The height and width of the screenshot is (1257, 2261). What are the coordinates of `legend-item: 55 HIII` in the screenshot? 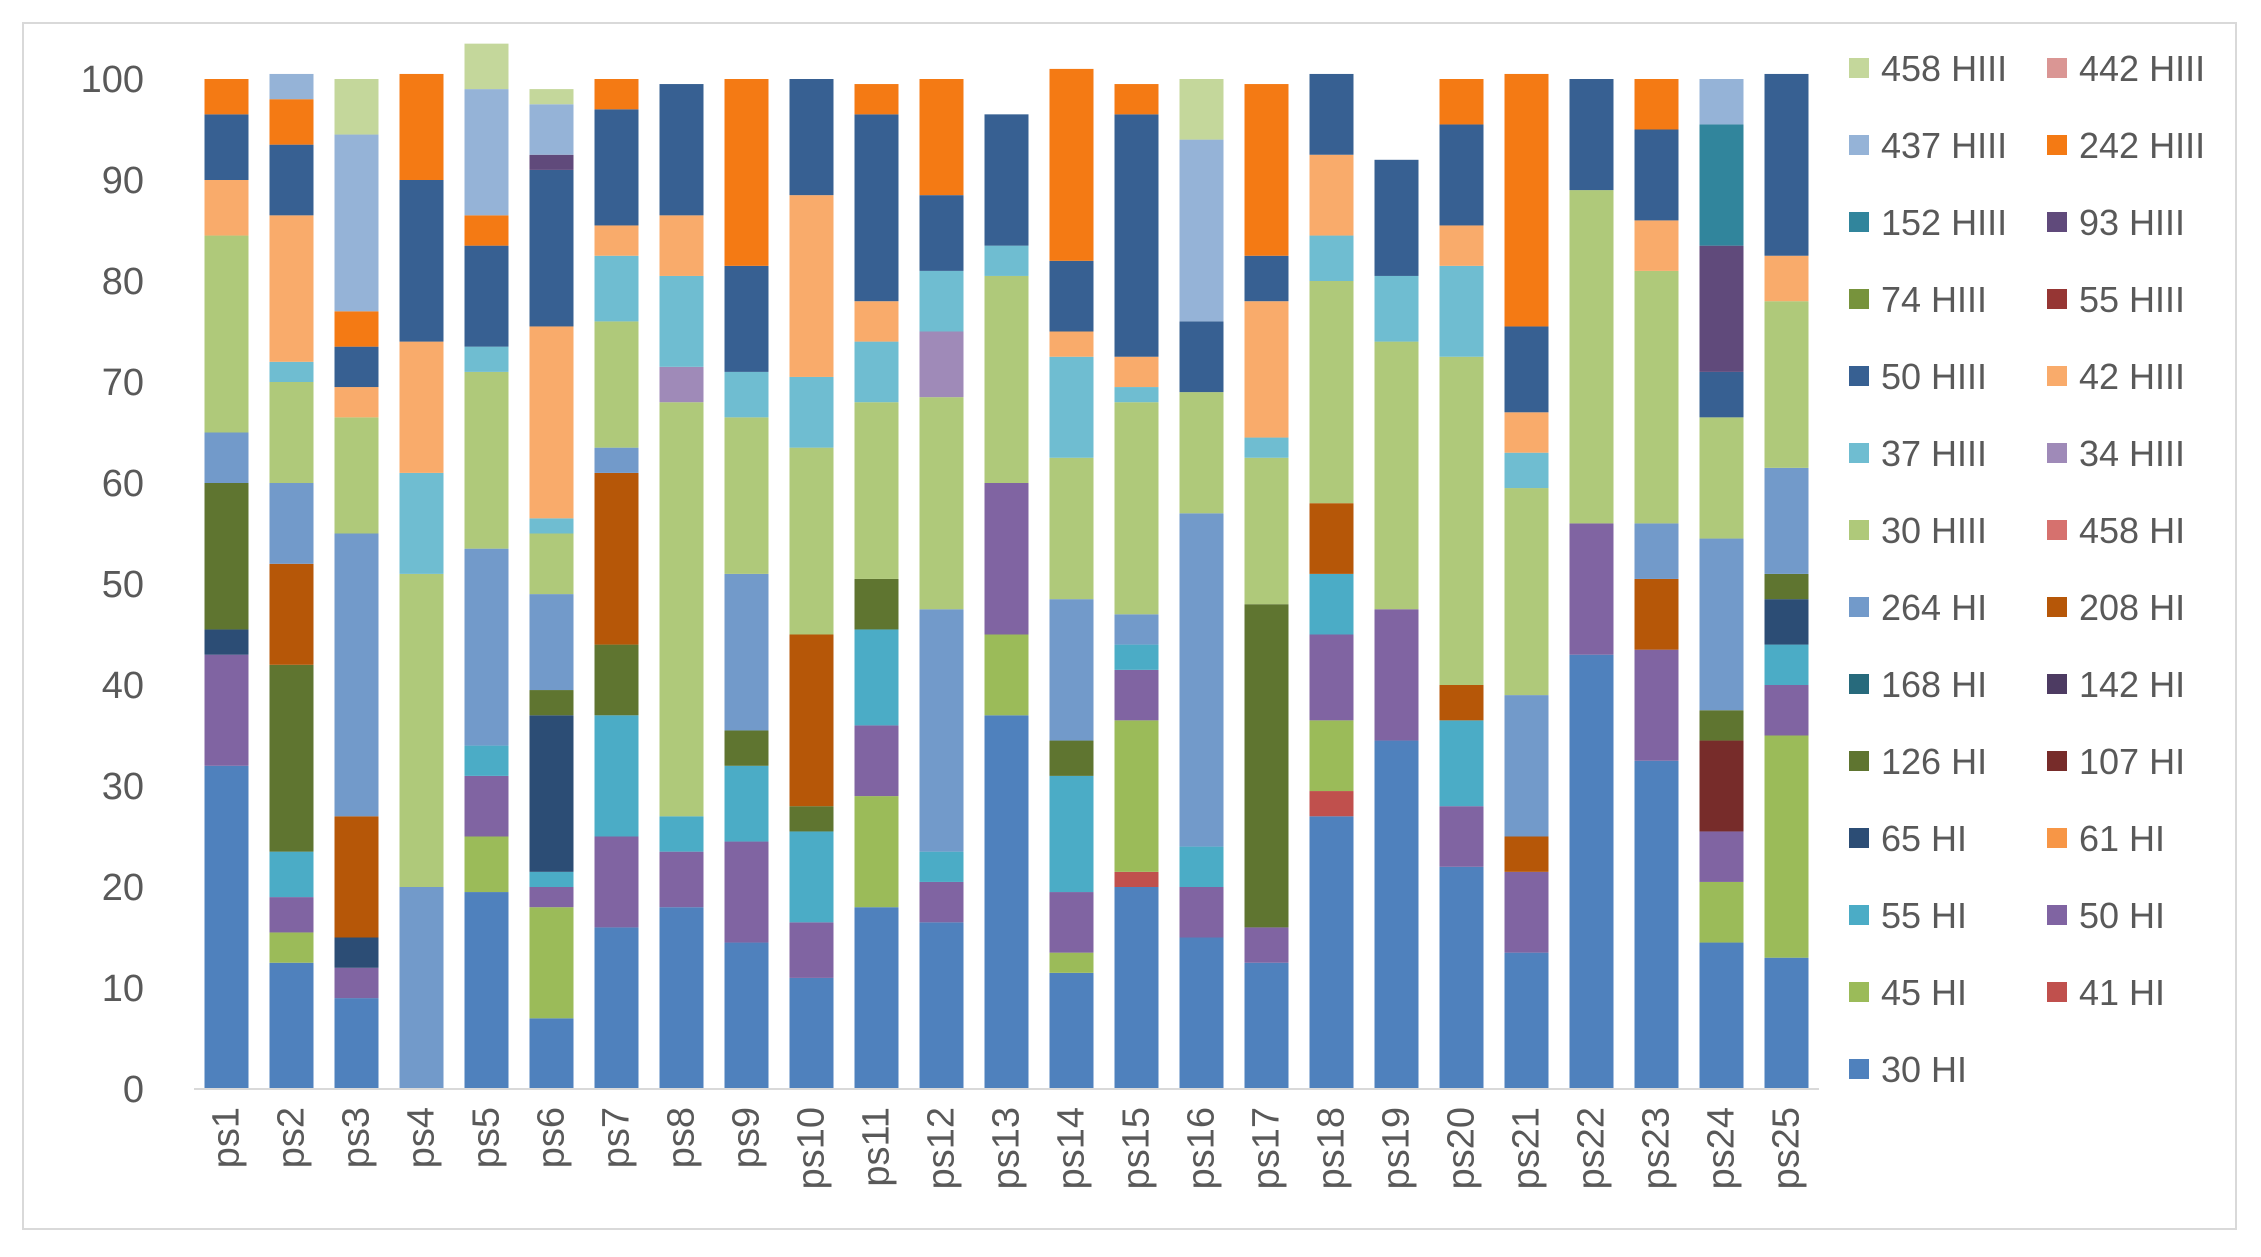 It's located at (2116, 299).